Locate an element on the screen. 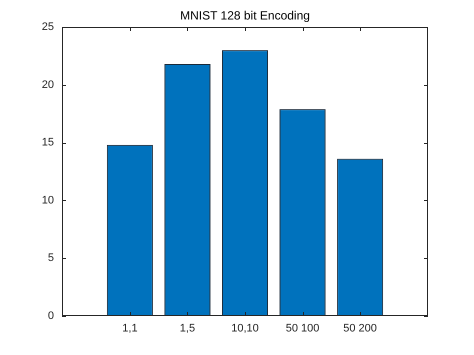 This screenshot has height=355, width=474. y-tick-label: 0 is located at coordinates (51, 316).